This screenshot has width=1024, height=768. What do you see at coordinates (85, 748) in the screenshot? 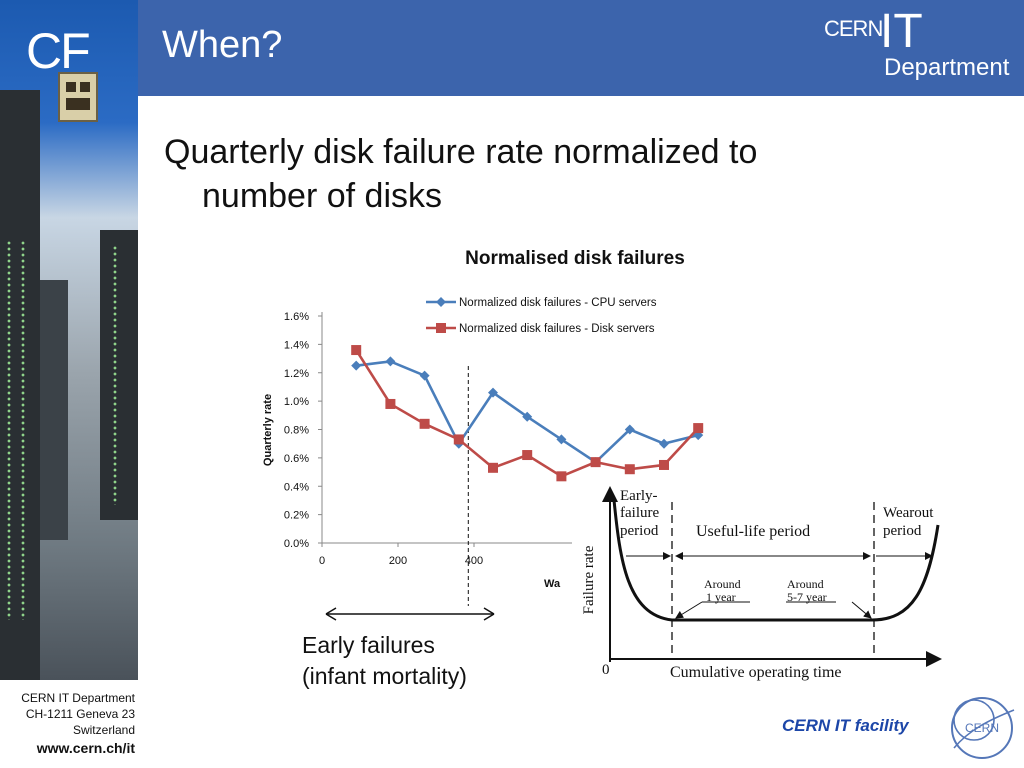
I see `footer-url: www.cern.ch/it` at bounding box center [85, 748].